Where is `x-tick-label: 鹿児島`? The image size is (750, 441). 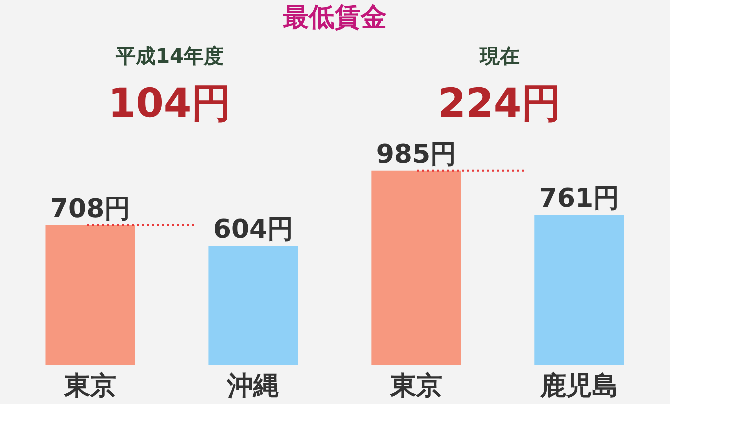
x-tick-label: 鹿児島 is located at coordinates (578, 387).